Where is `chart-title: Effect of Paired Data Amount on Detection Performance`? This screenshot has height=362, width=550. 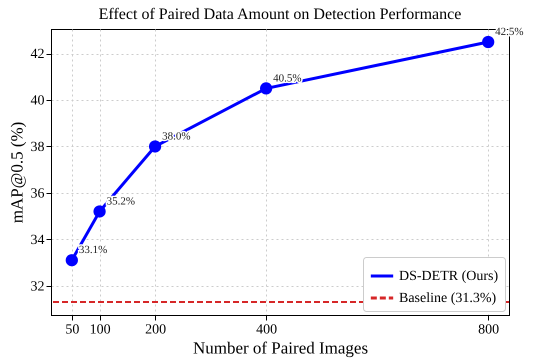 chart-title: Effect of Paired Data Amount on Detection Performance is located at coordinates (280, 14).